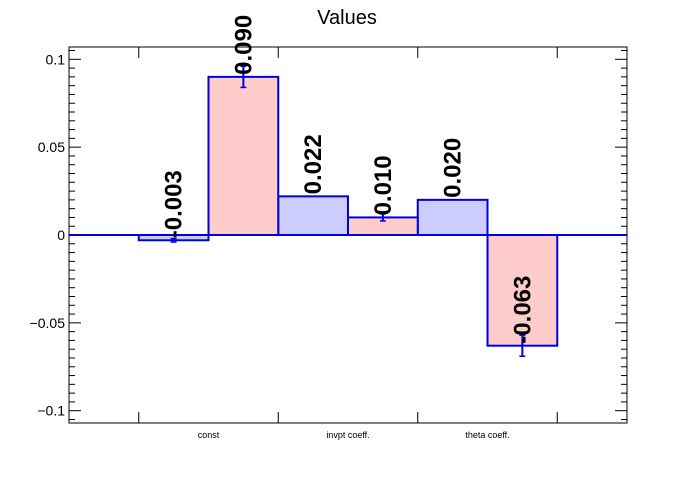  I want to click on y-tick-label: 0.05, so click(51, 147).